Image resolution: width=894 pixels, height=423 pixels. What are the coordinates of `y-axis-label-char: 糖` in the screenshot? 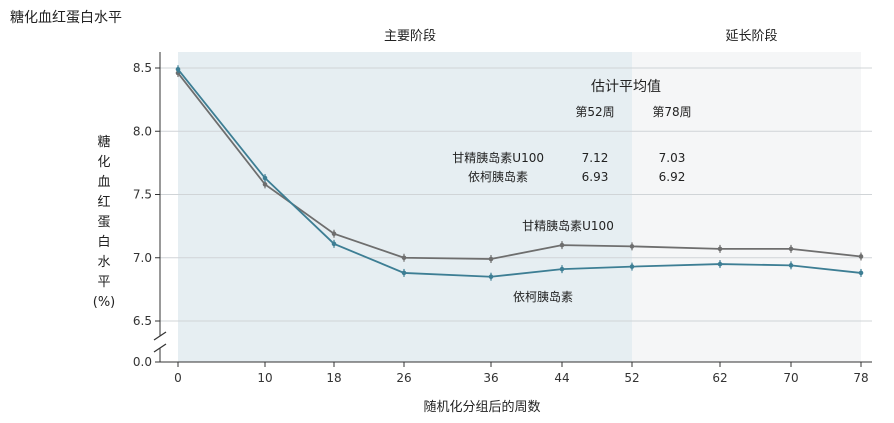 It's located at (103, 142).